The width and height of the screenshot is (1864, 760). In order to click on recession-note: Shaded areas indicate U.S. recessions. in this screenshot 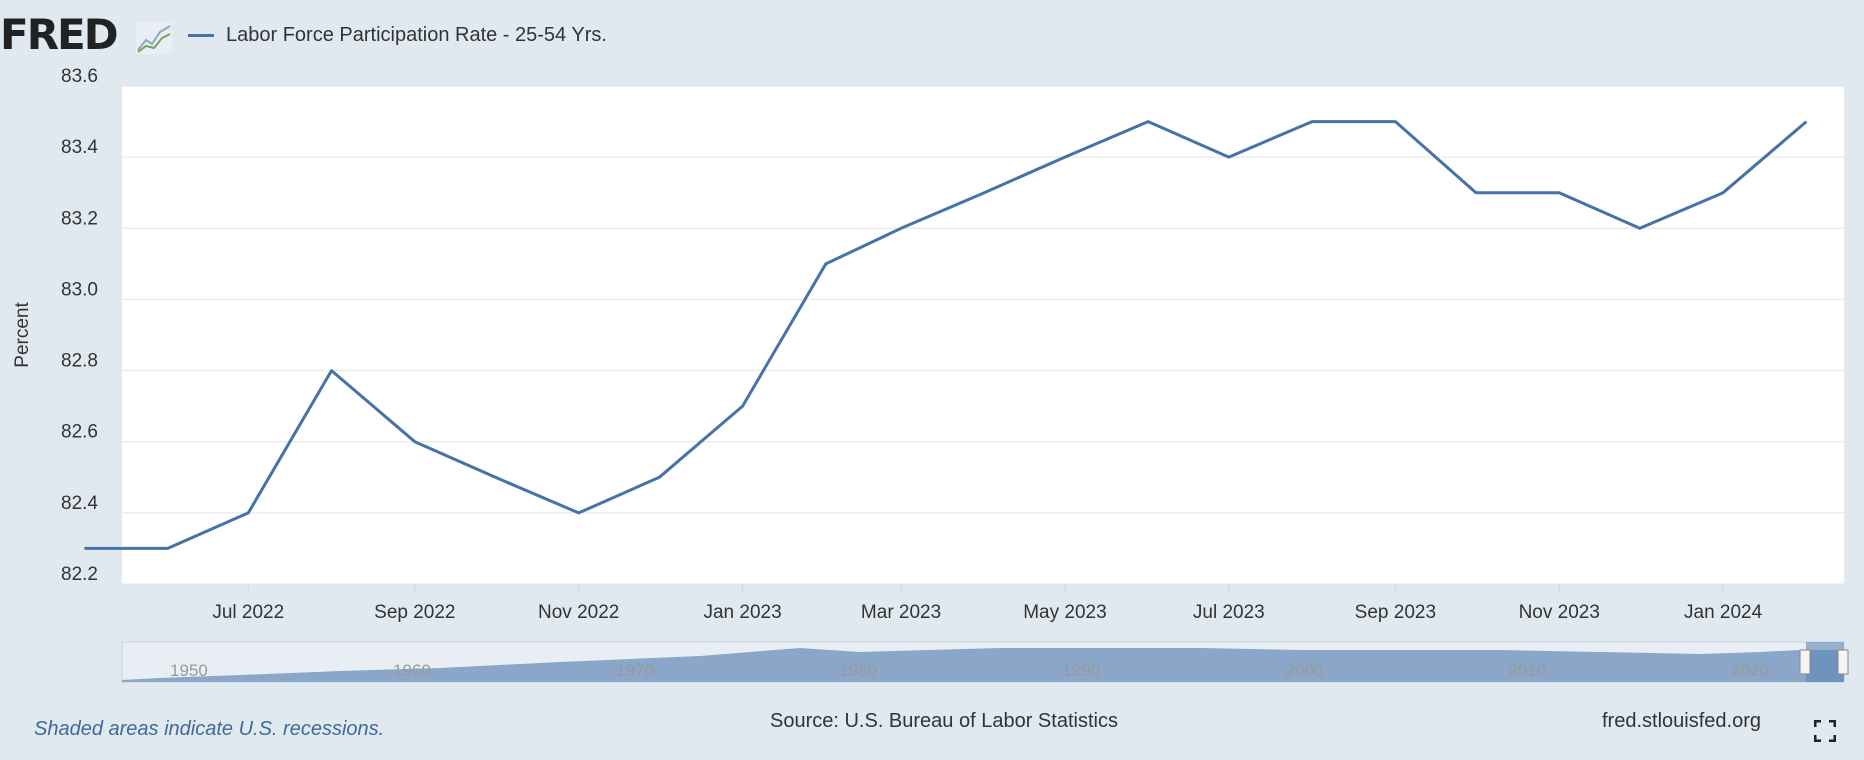, I will do `click(209, 729)`.